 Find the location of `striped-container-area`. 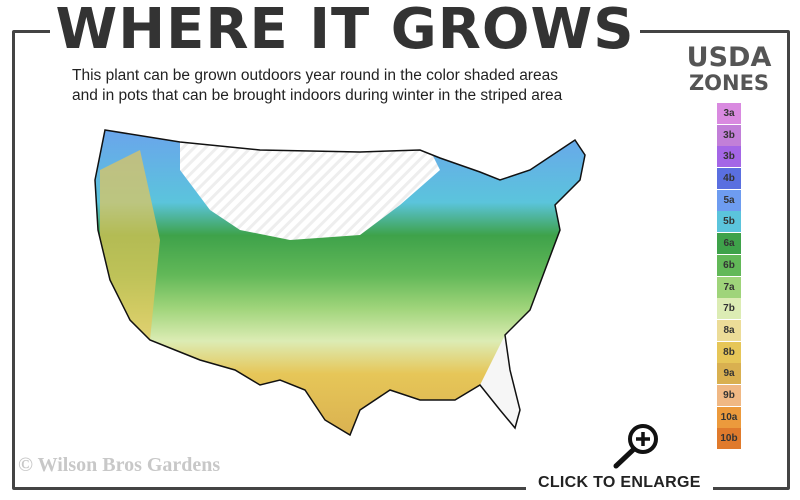

striped-container-area is located at coordinates (310, 185).